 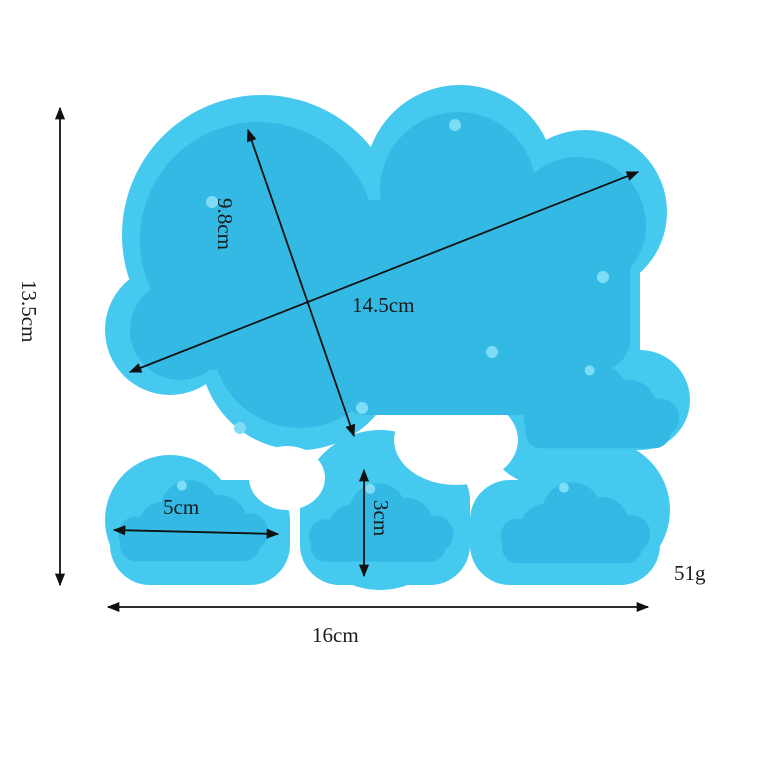 What do you see at coordinates (196, 532) in the screenshot?
I see `small-width-arrow` at bounding box center [196, 532].